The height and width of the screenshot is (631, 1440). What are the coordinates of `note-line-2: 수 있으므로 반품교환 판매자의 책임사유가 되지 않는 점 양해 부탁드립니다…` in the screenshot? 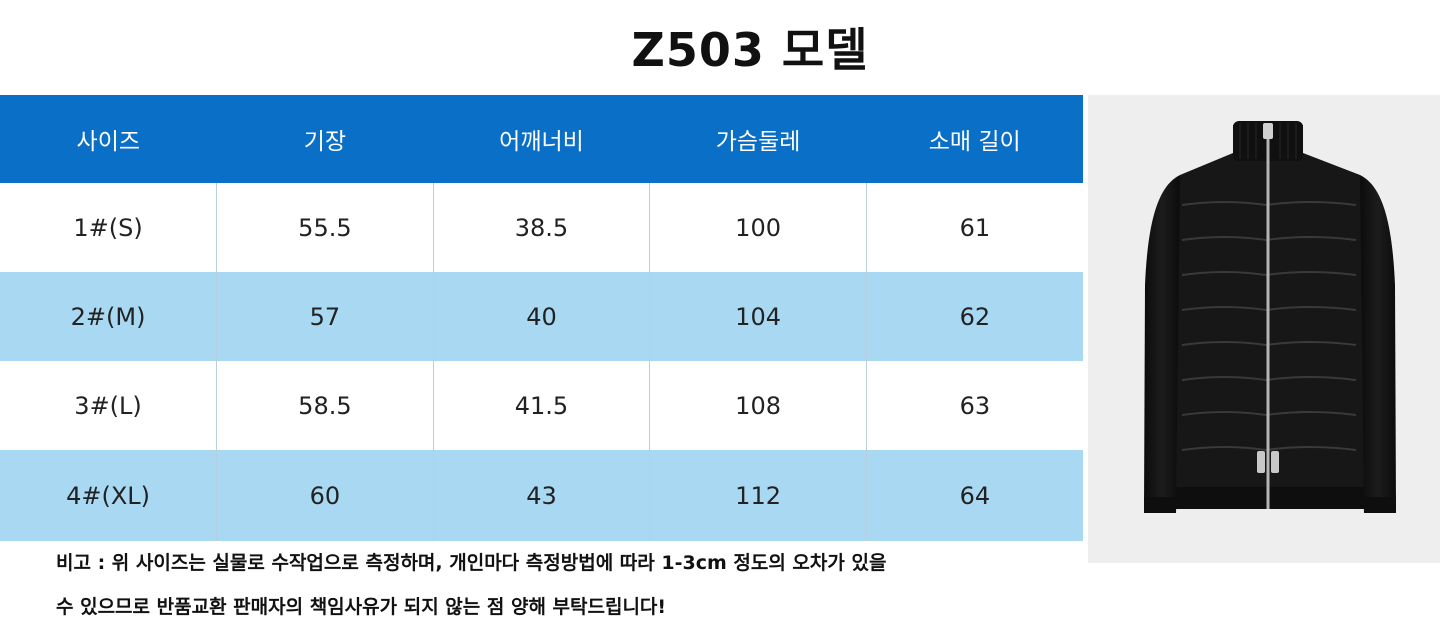 It's located at (361, 607).